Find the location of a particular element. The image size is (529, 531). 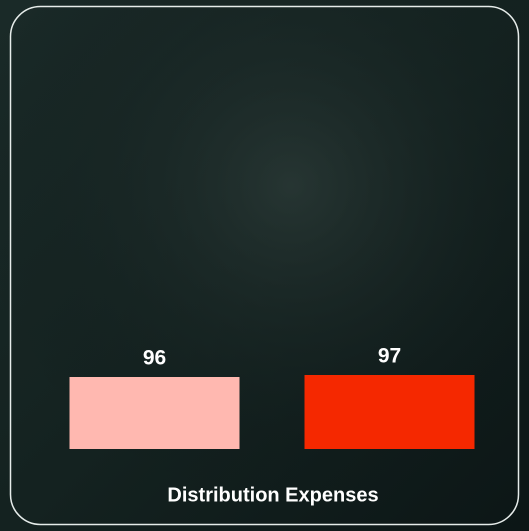

data-label: 96 is located at coordinates (154, 358).